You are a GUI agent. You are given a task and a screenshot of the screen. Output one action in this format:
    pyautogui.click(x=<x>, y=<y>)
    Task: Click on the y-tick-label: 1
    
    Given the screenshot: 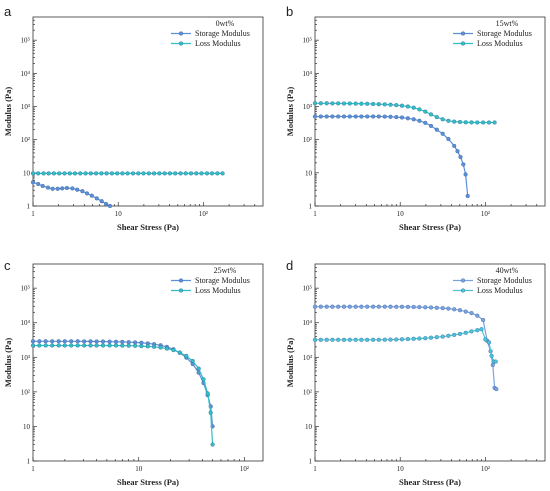 What is the action you would take?
    pyautogui.click(x=29, y=462)
    